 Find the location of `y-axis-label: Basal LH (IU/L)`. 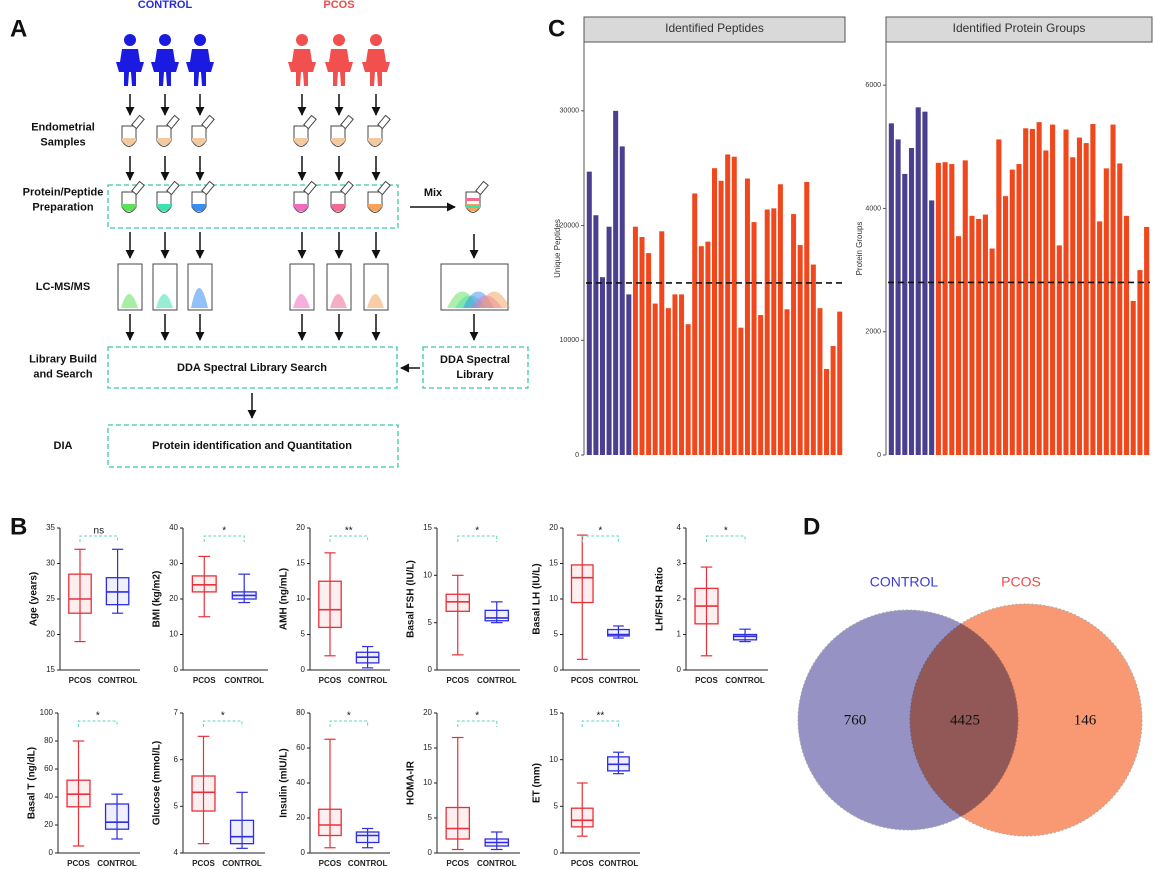

y-axis-label: Basal LH (IU/L) is located at coordinates (537, 598).